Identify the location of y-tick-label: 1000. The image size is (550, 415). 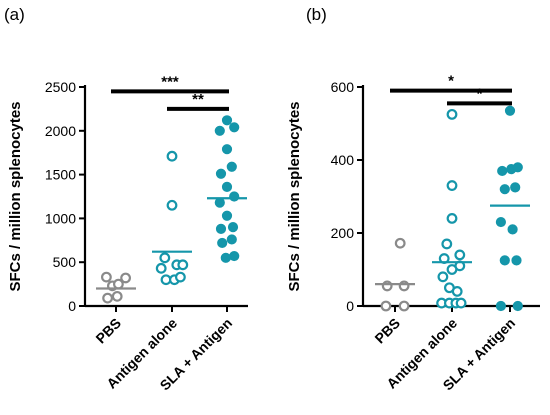
(60, 218).